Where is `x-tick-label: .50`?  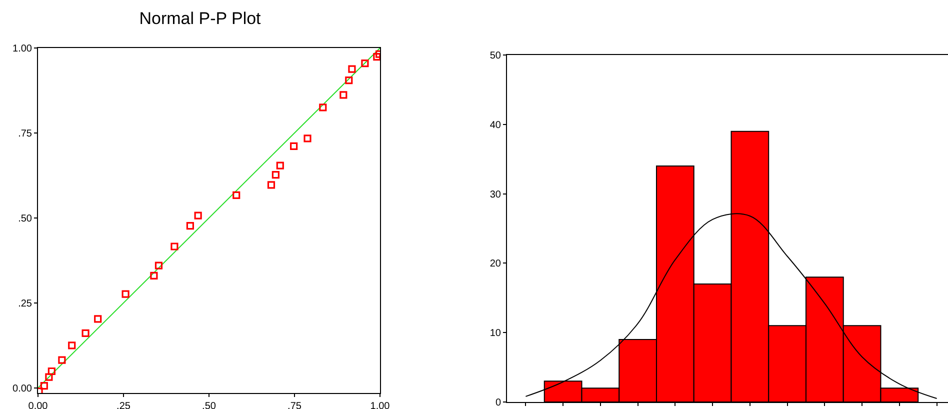 x-tick-label: .50 is located at coordinates (209, 405).